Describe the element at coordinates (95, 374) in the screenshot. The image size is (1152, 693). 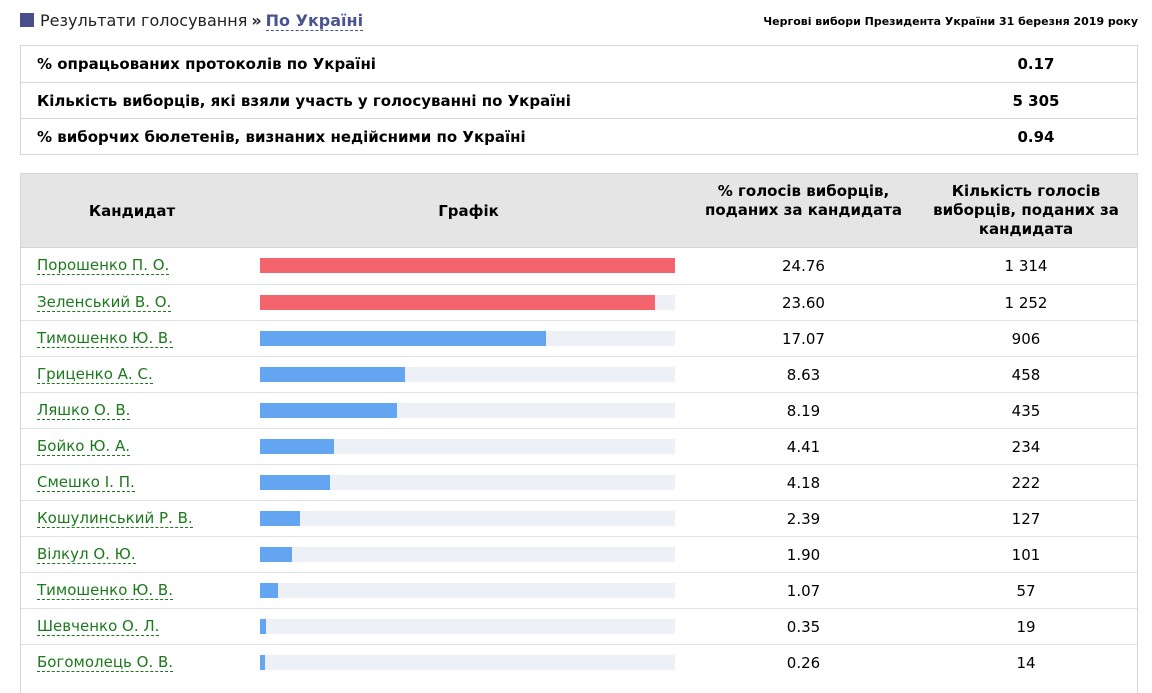
I see `candidate-link: Гриценко А. С.` at that location.